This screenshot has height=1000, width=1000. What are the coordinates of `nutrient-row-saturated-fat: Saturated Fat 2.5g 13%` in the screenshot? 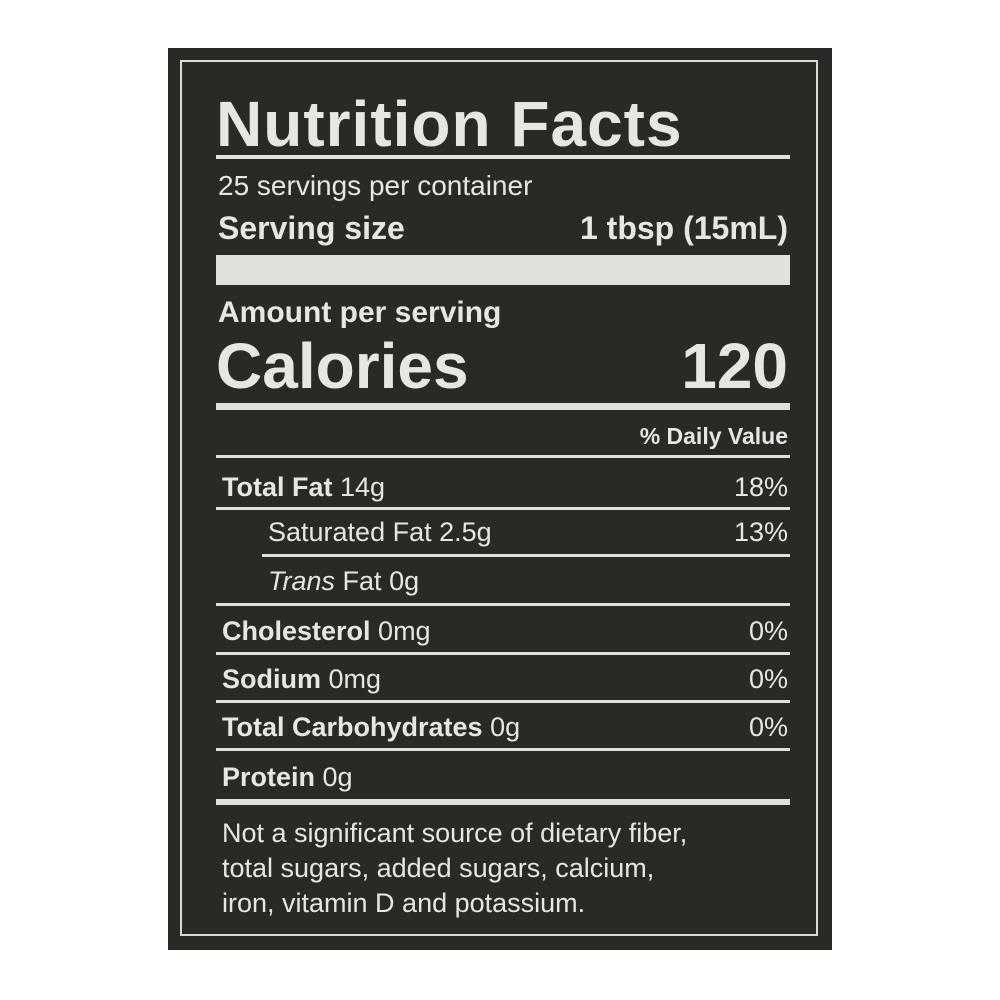 It's located at (528, 532).